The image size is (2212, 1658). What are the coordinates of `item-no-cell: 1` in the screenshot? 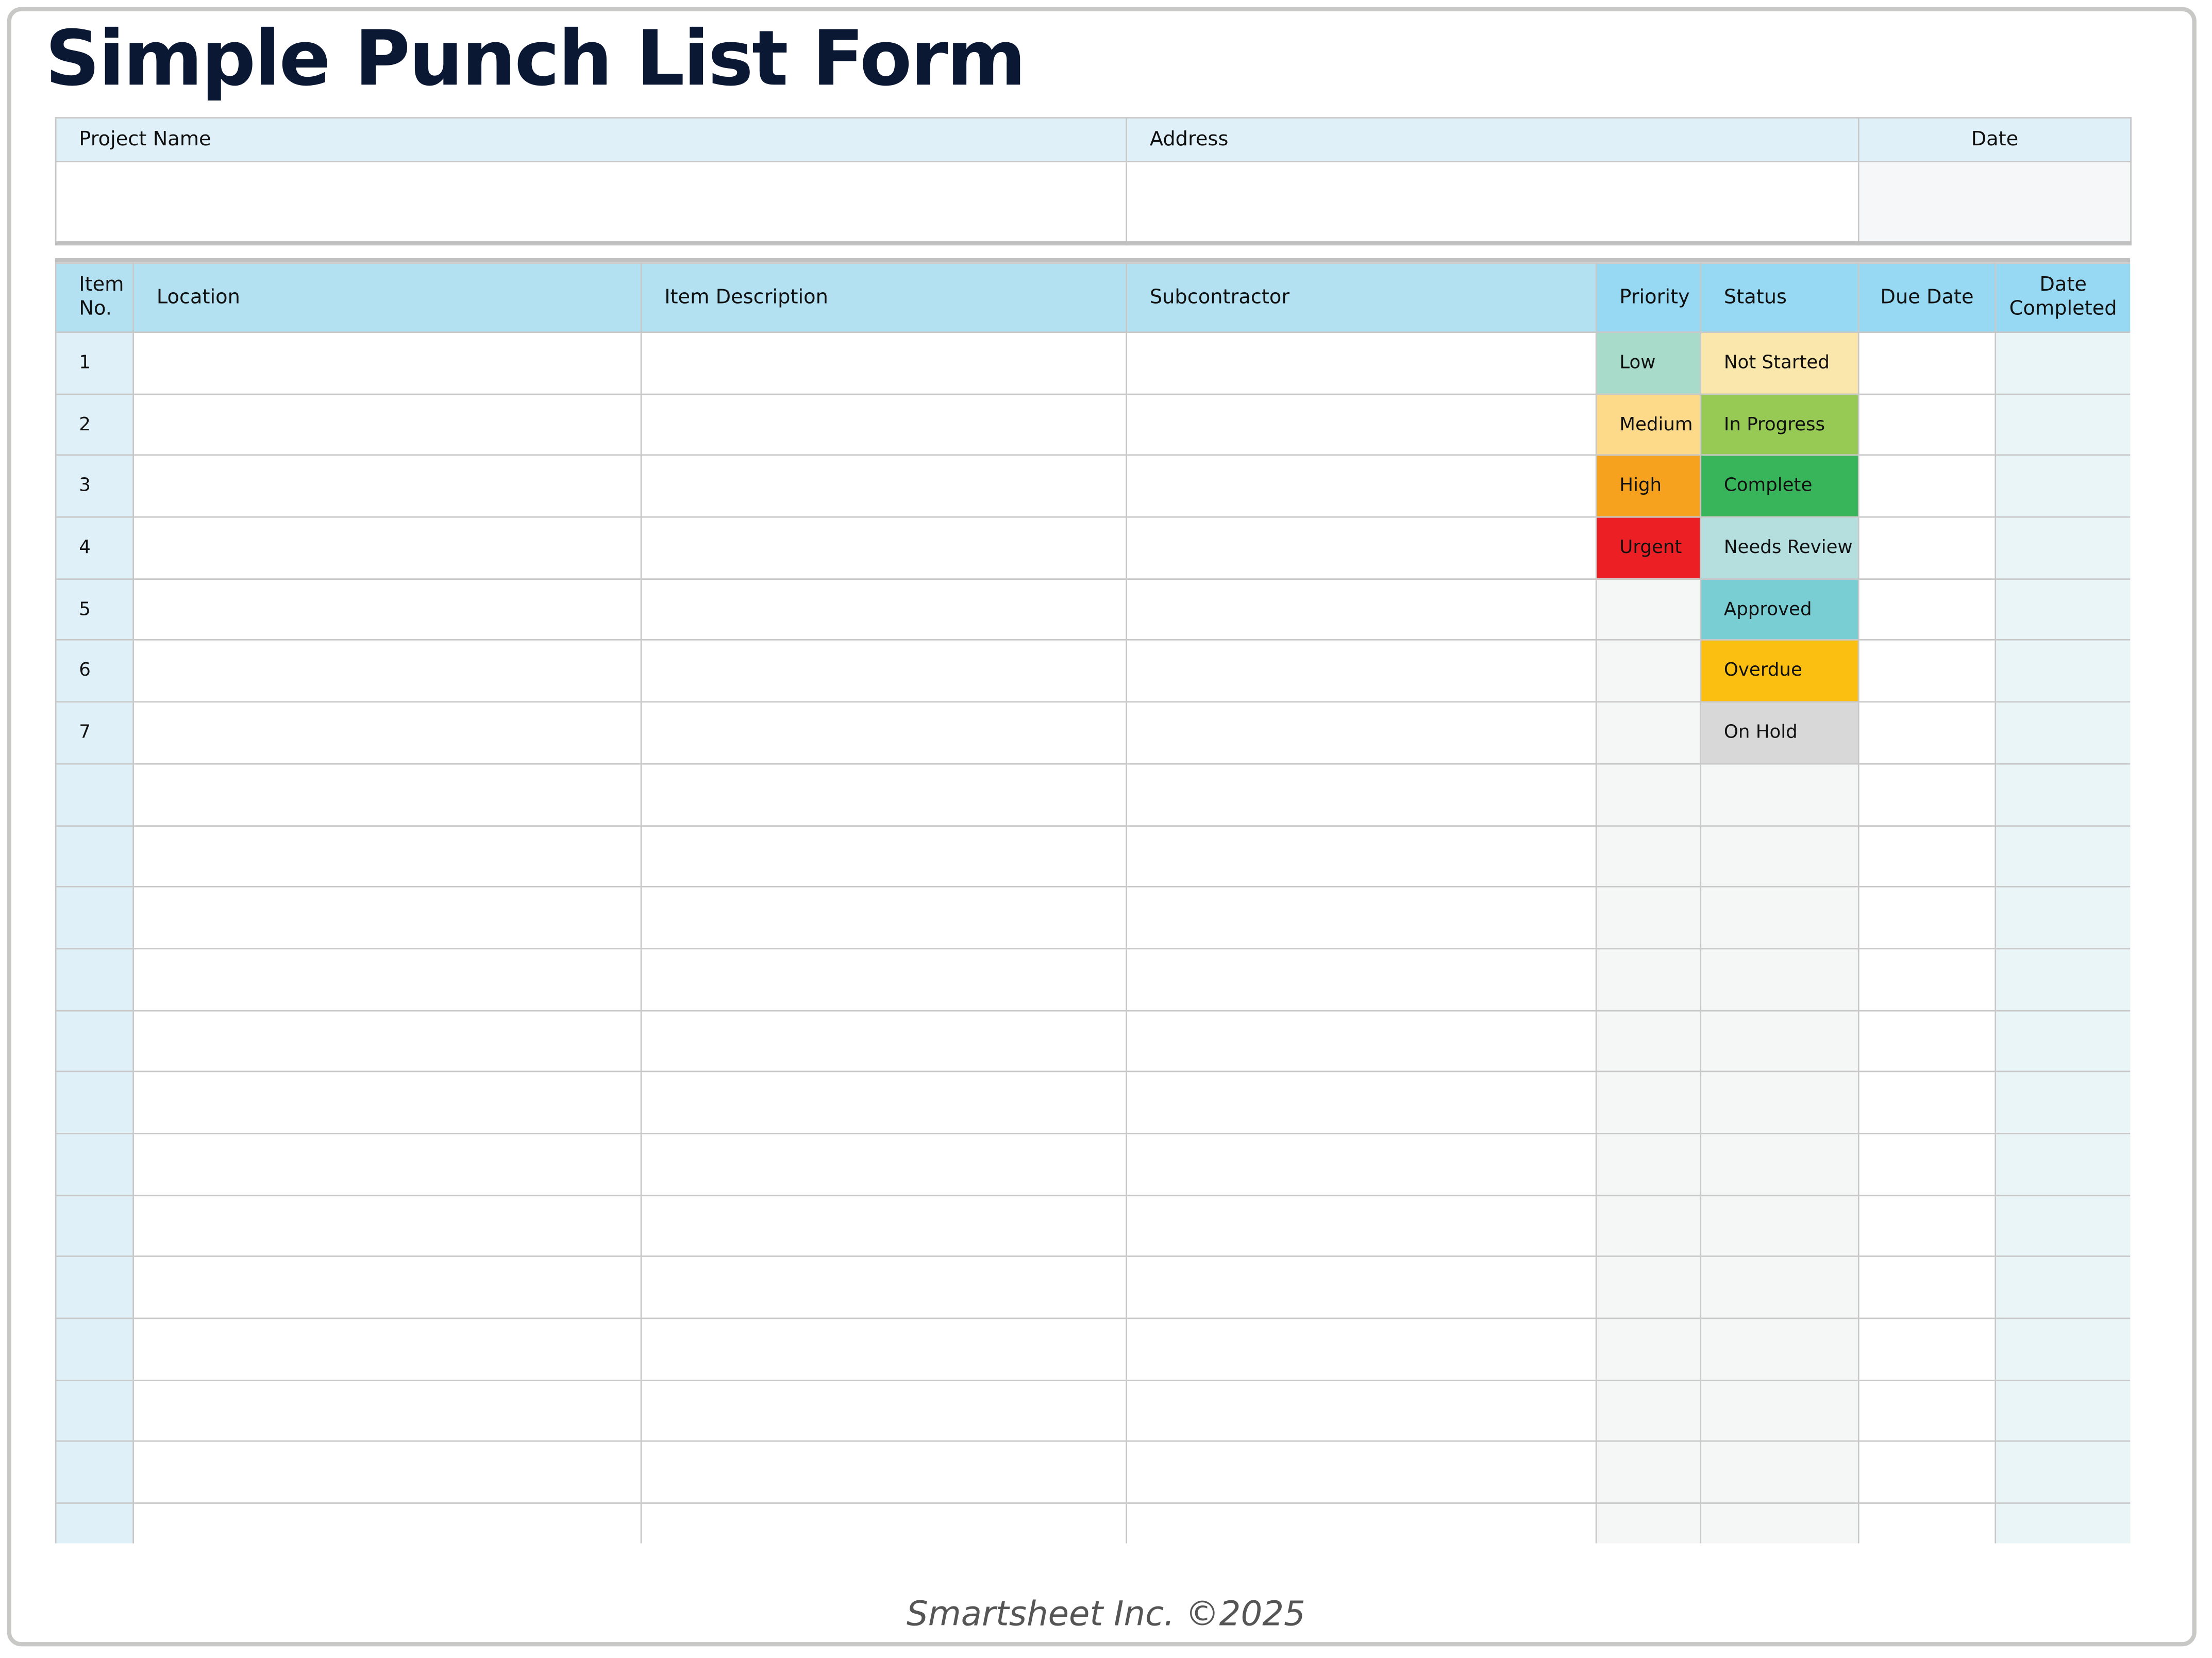 It's located at (95, 363).